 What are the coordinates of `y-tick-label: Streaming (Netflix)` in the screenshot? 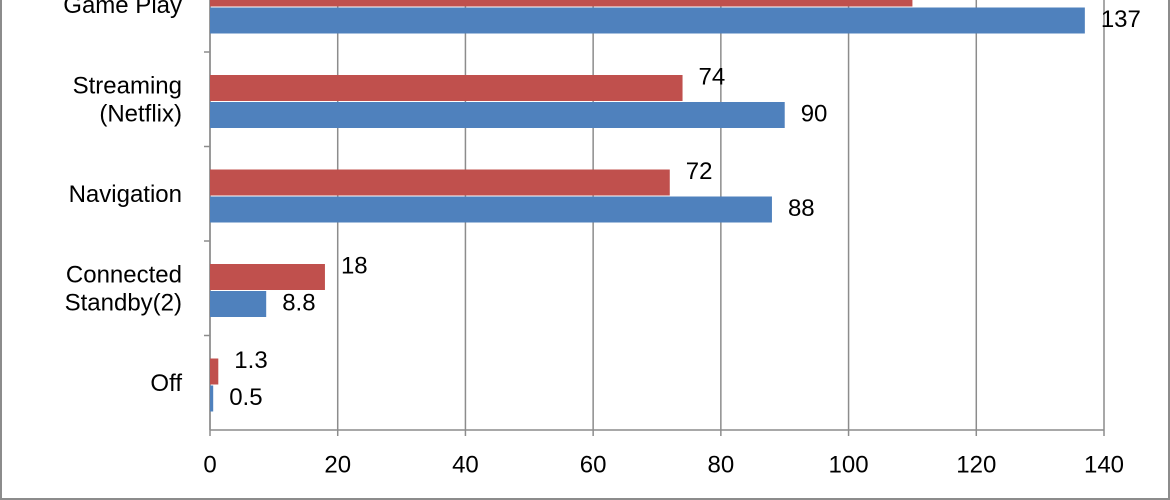 It's located at (127, 100).